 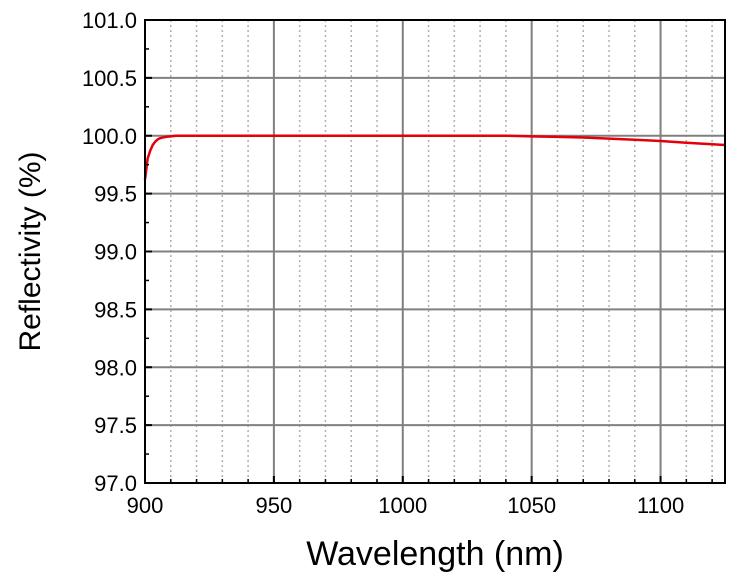 What do you see at coordinates (115, 367) in the screenshot?
I see `y-tick-label: 98.0` at bounding box center [115, 367].